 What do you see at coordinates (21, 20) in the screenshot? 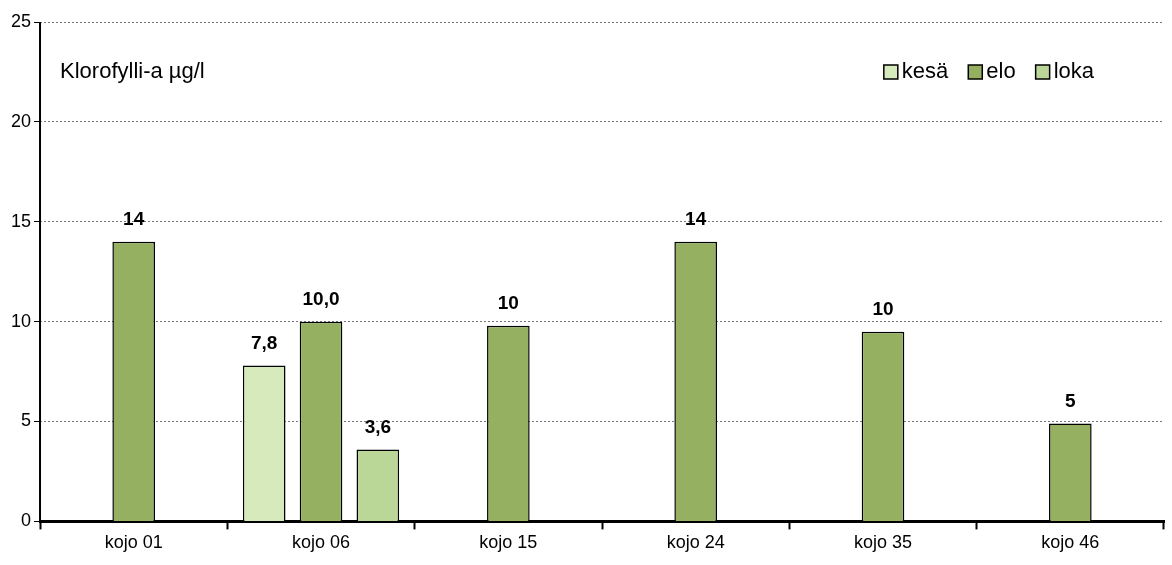
I see `y-tick-label: 25` at bounding box center [21, 20].